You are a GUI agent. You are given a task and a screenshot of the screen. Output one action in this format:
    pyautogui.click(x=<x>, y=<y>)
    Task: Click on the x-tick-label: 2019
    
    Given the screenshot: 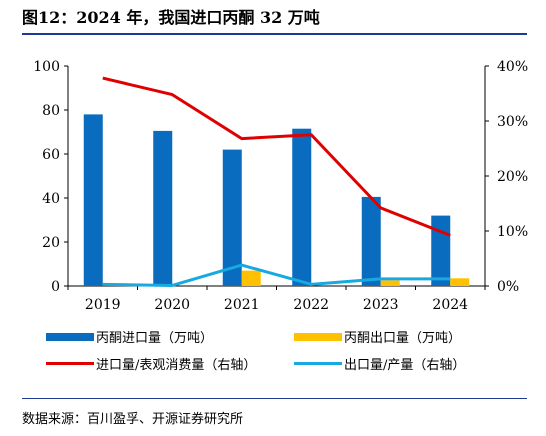 What is the action you would take?
    pyautogui.click(x=103, y=305)
    